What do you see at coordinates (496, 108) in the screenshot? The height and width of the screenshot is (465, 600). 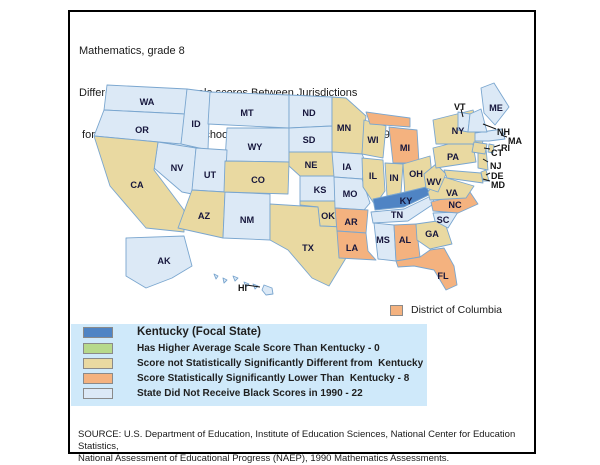 I see `state-label-me: ME` at bounding box center [496, 108].